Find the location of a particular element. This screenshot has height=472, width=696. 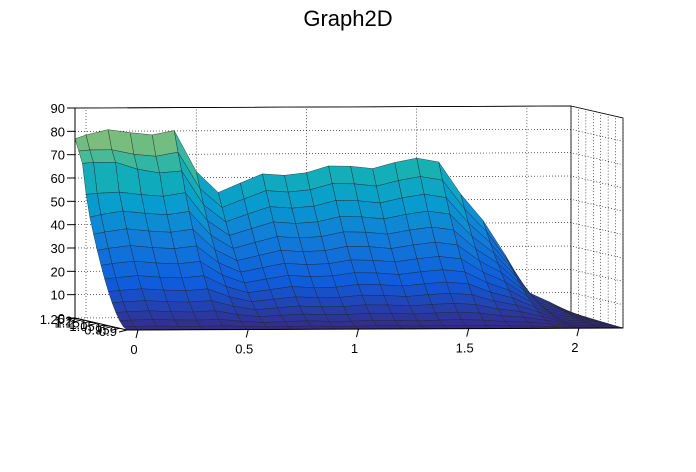

x-tick-label: 1 is located at coordinates (354, 348).